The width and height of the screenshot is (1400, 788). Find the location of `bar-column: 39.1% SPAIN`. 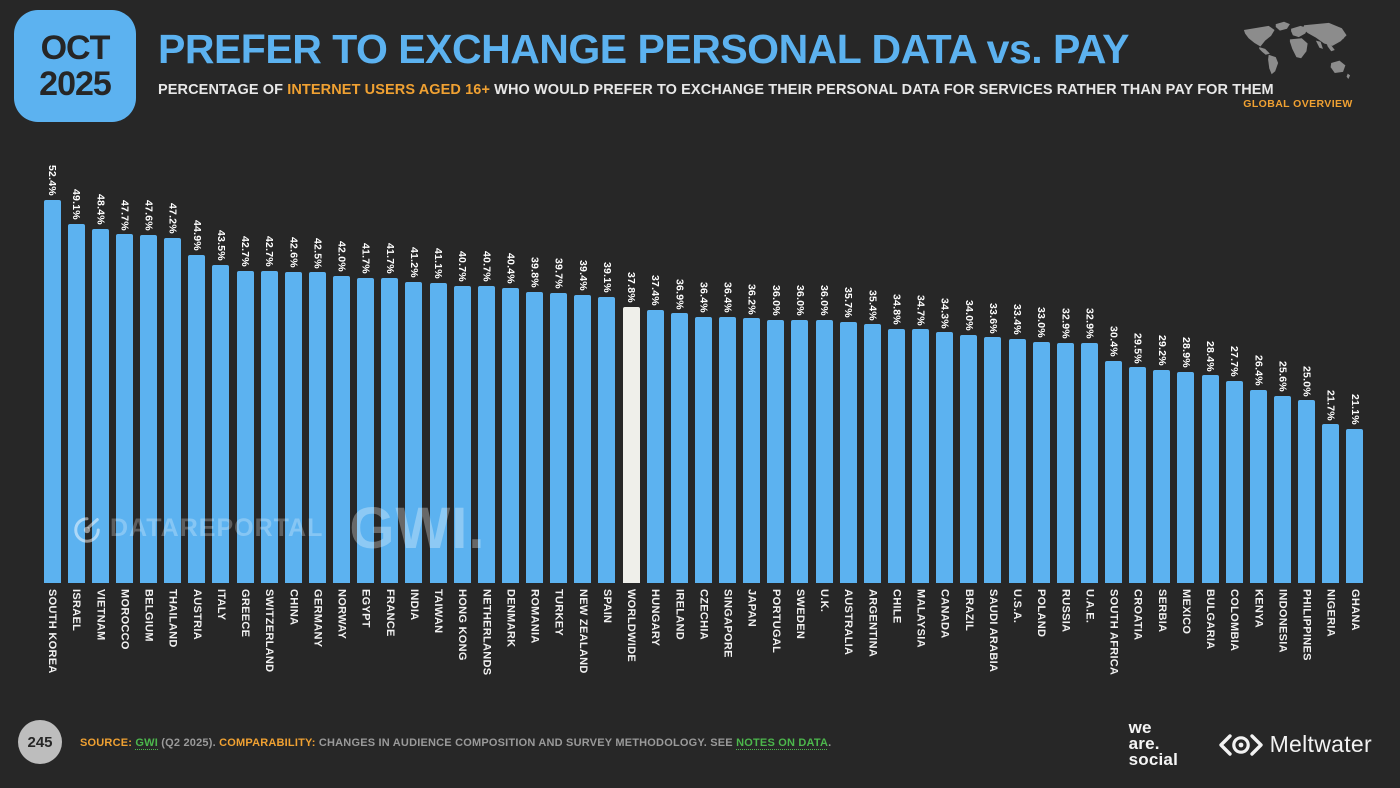

bar-column: 39.1% SPAIN is located at coordinates (607, 425).